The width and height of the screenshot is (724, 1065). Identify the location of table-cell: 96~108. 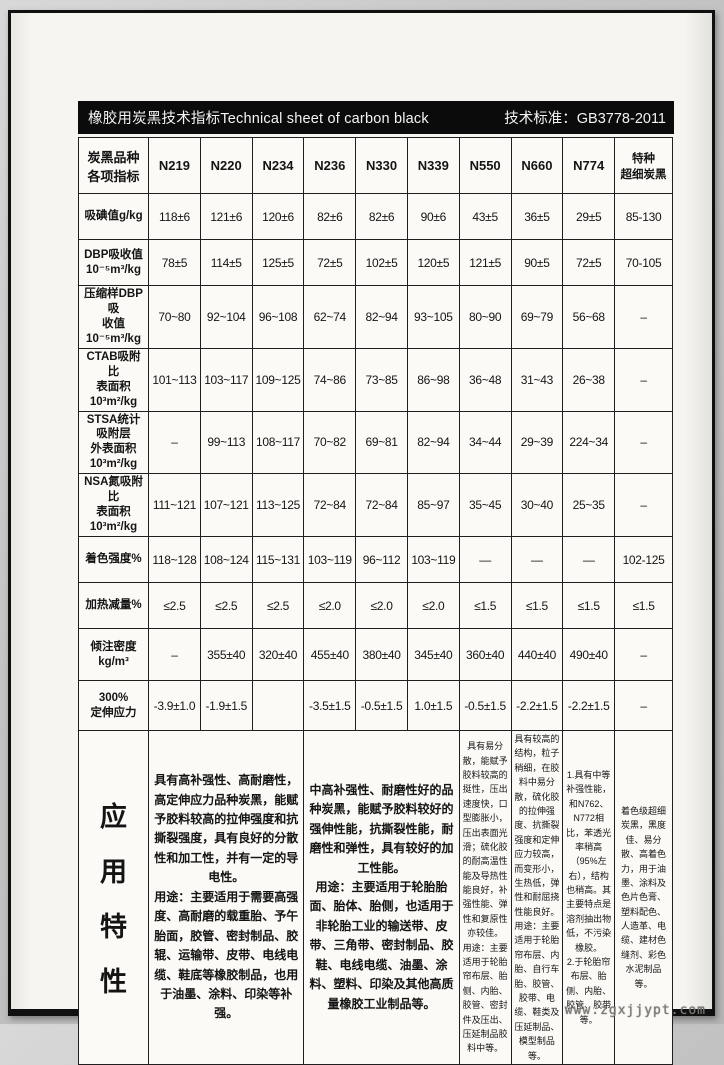
(278, 317).